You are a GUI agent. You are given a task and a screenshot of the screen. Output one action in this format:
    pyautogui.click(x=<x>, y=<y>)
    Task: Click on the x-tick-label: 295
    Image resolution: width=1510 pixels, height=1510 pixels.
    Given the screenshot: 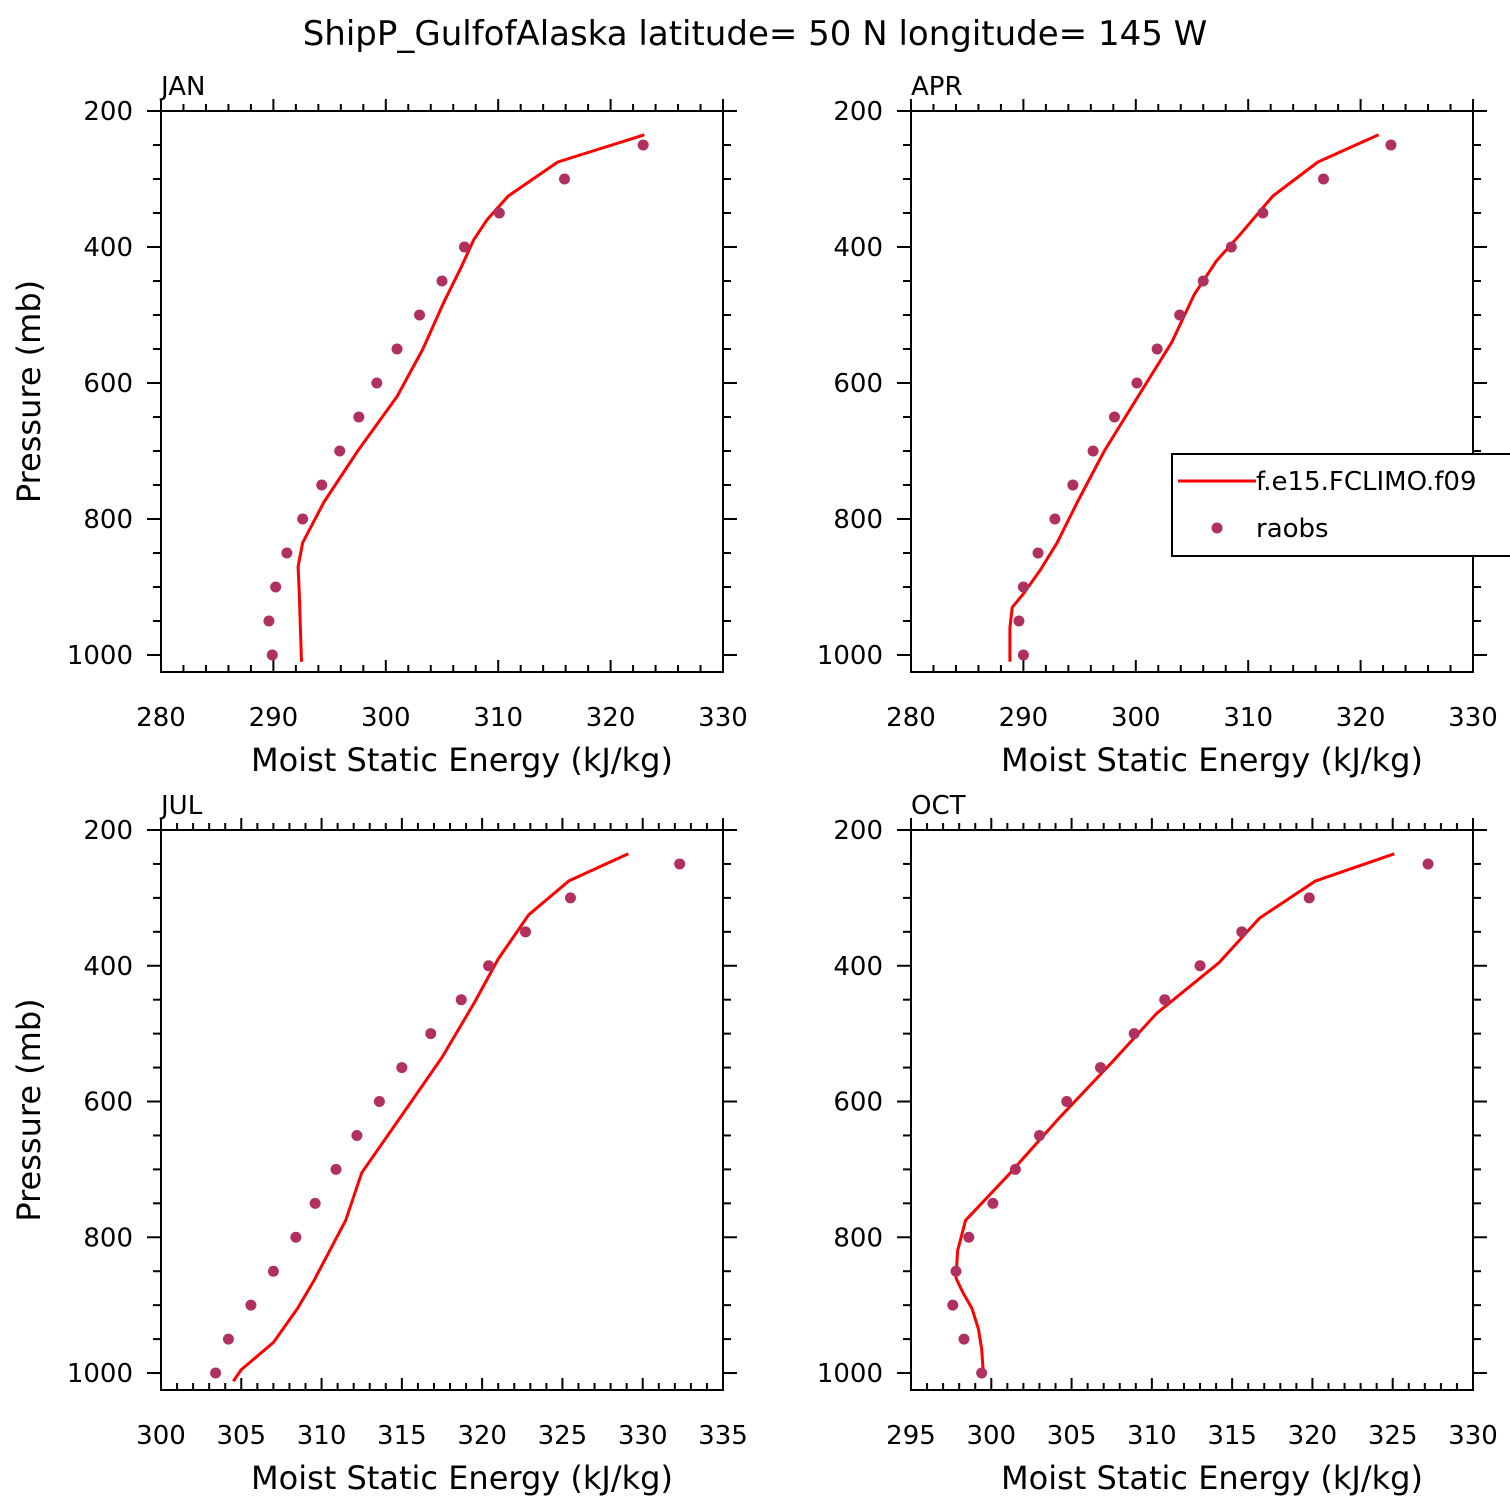 What is the action you would take?
    pyautogui.click(x=911, y=1436)
    